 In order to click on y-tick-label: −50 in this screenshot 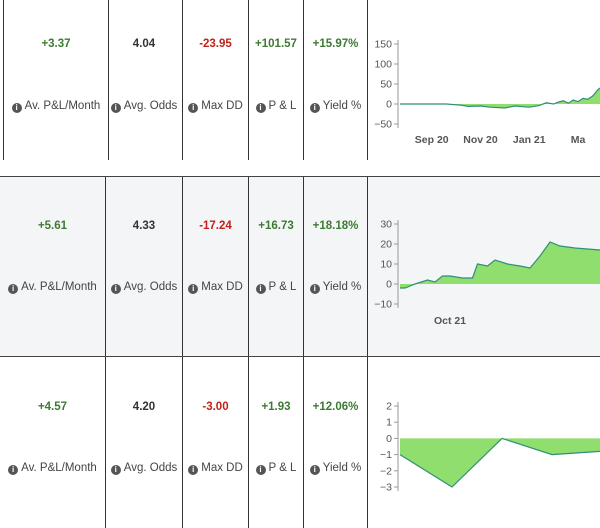, I will do `click(383, 125)`.